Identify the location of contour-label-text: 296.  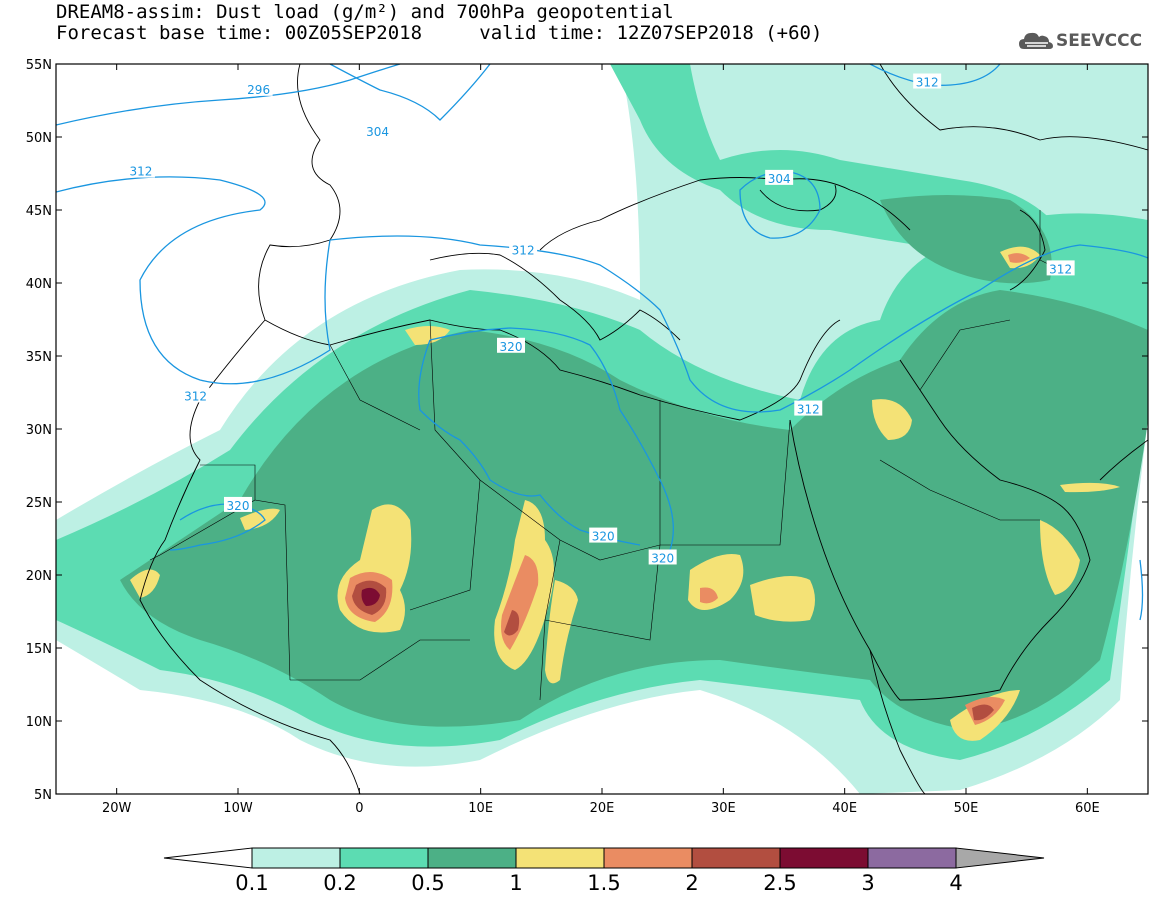
(258, 90).